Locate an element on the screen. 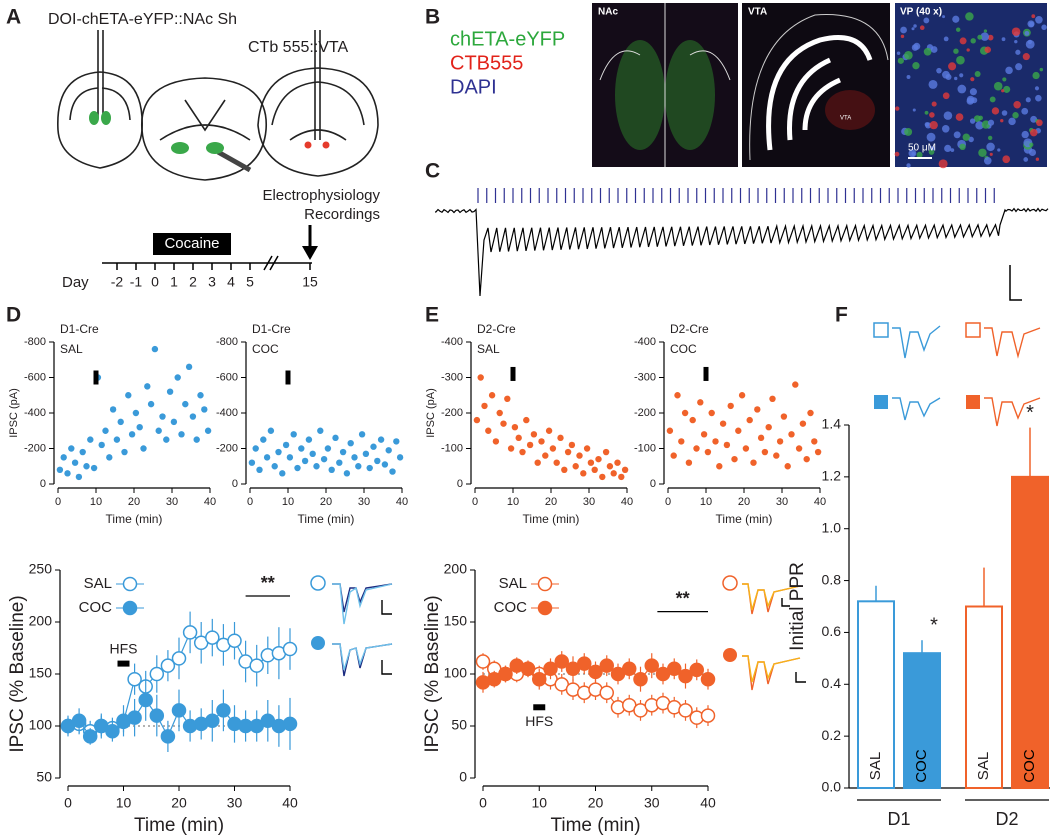 The image size is (1050, 835). panel-label: C is located at coordinates (432, 171).